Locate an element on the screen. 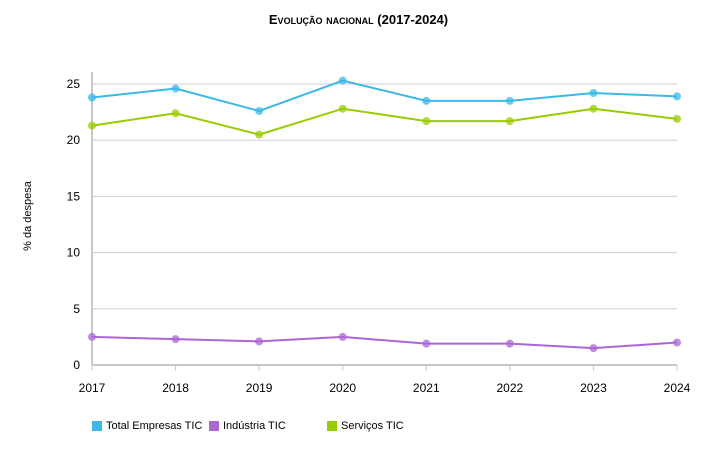 The image size is (717, 456). legend-item-total: Total Empresas TIC is located at coordinates (147, 426).